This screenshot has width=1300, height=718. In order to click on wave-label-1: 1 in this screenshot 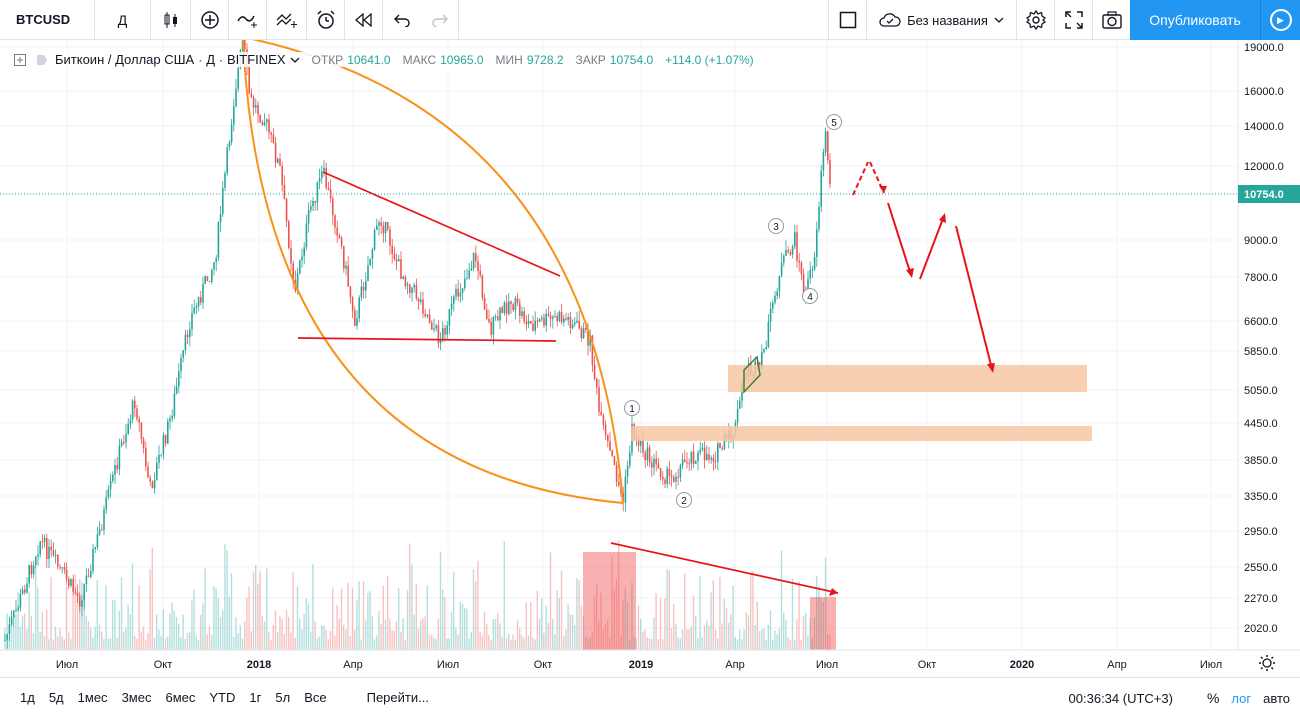, I will do `click(632, 408)`.